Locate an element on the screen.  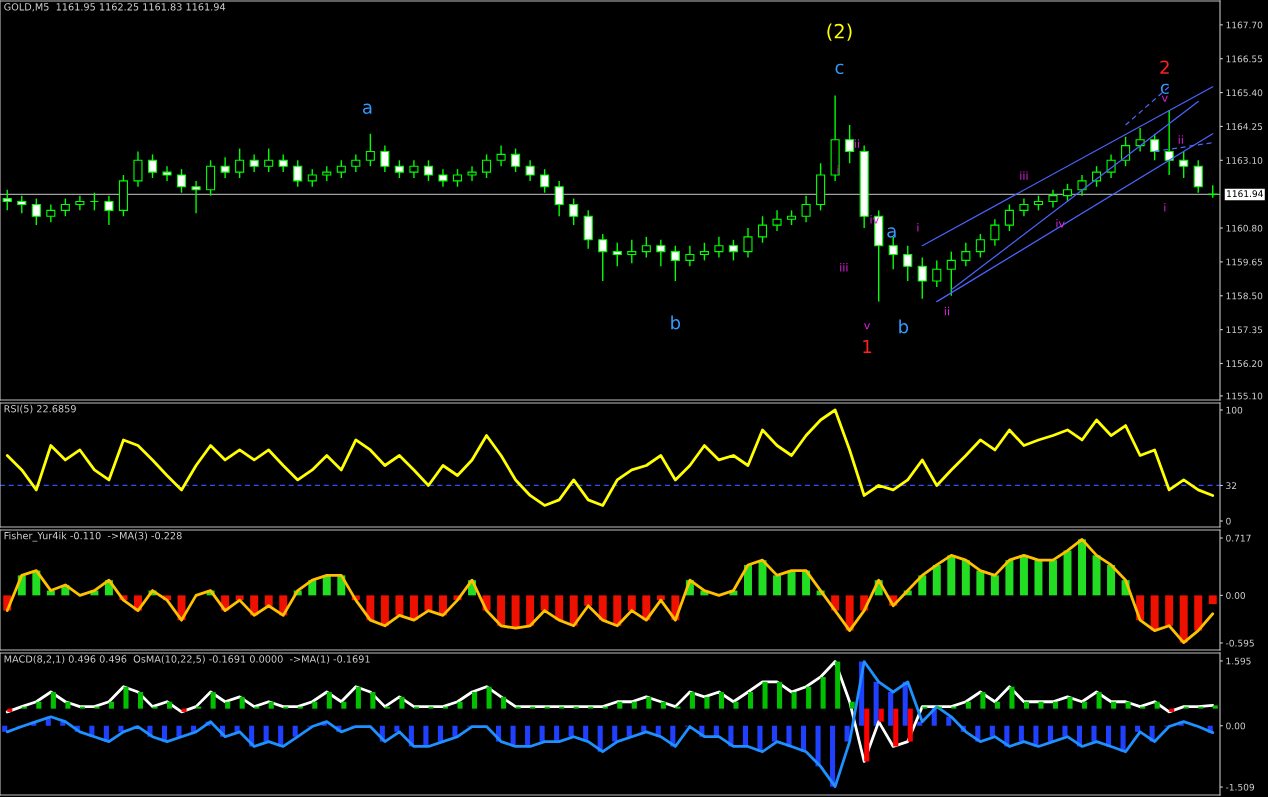
y-tick-label: 1166.55 is located at coordinates (1244, 59).